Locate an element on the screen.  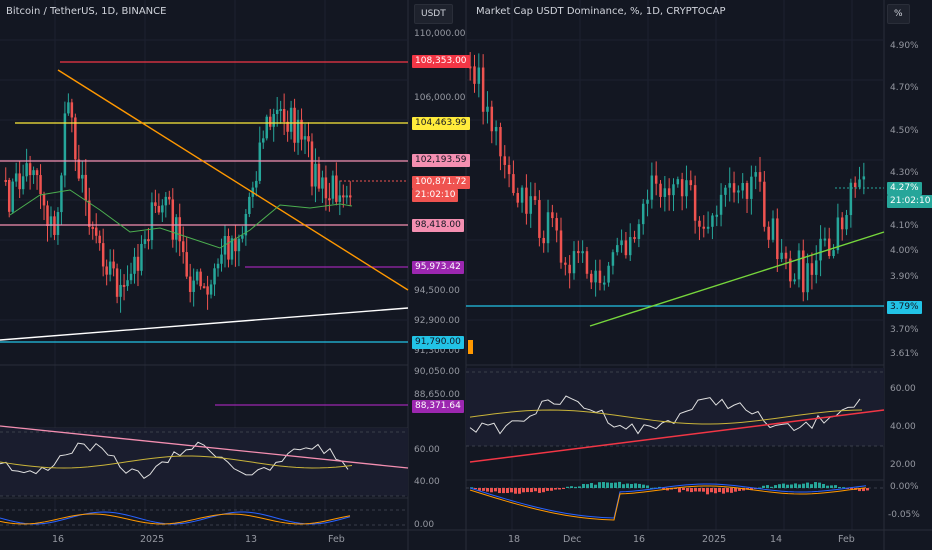
left-price-label: 106,000.00 is located at coordinates (440, 98).